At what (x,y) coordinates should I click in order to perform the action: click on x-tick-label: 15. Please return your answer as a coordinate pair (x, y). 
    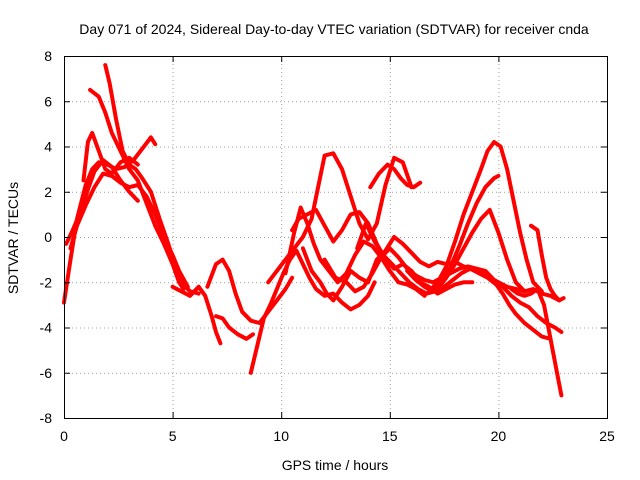
    Looking at the image, I should click on (390, 436).